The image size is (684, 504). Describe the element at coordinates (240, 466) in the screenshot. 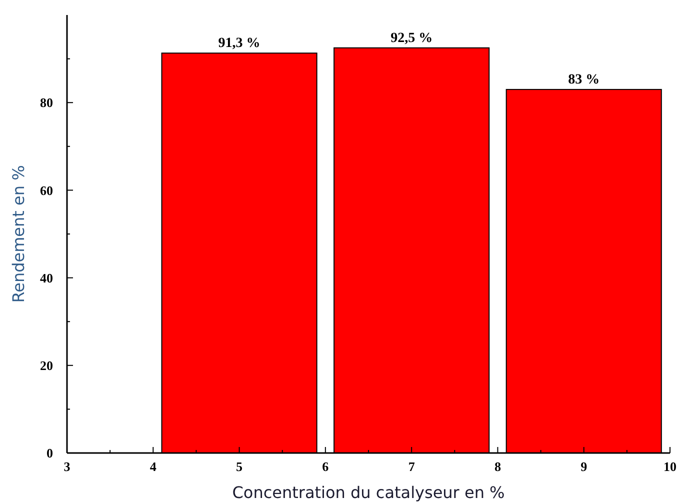

I see `x-tick-label: 5` at that location.